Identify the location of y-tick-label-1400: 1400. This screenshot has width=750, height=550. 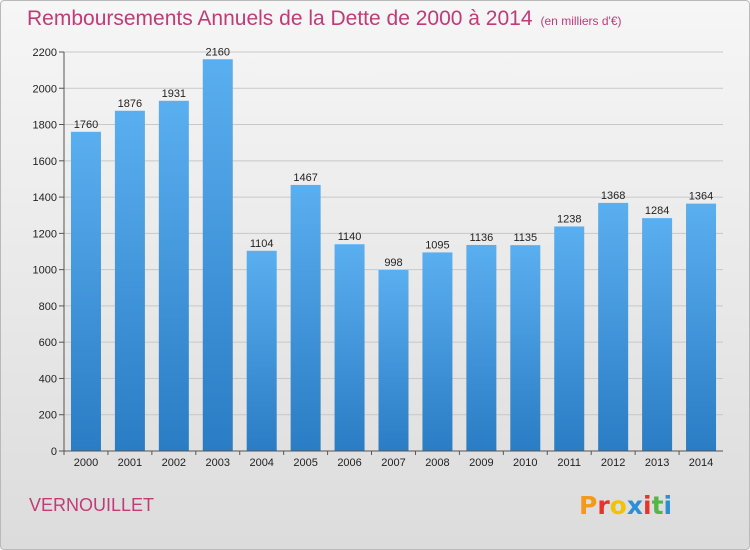
(45, 198).